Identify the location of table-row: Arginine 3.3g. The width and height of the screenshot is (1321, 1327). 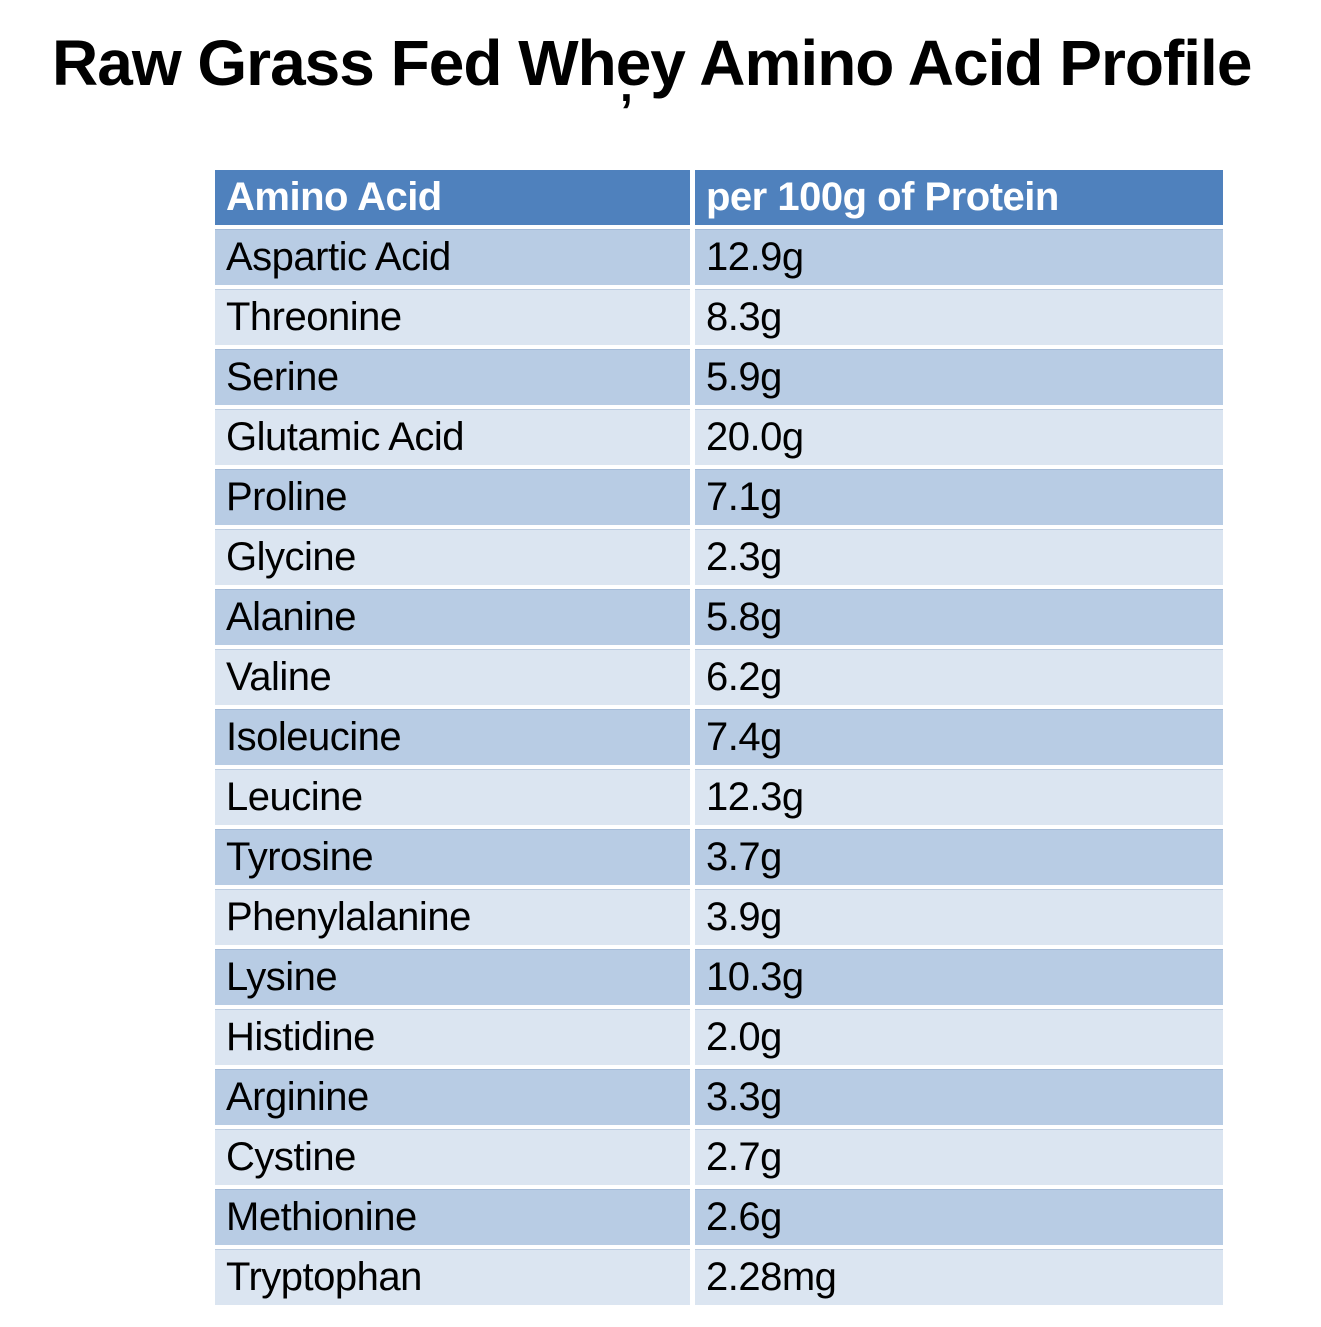
(719, 1097).